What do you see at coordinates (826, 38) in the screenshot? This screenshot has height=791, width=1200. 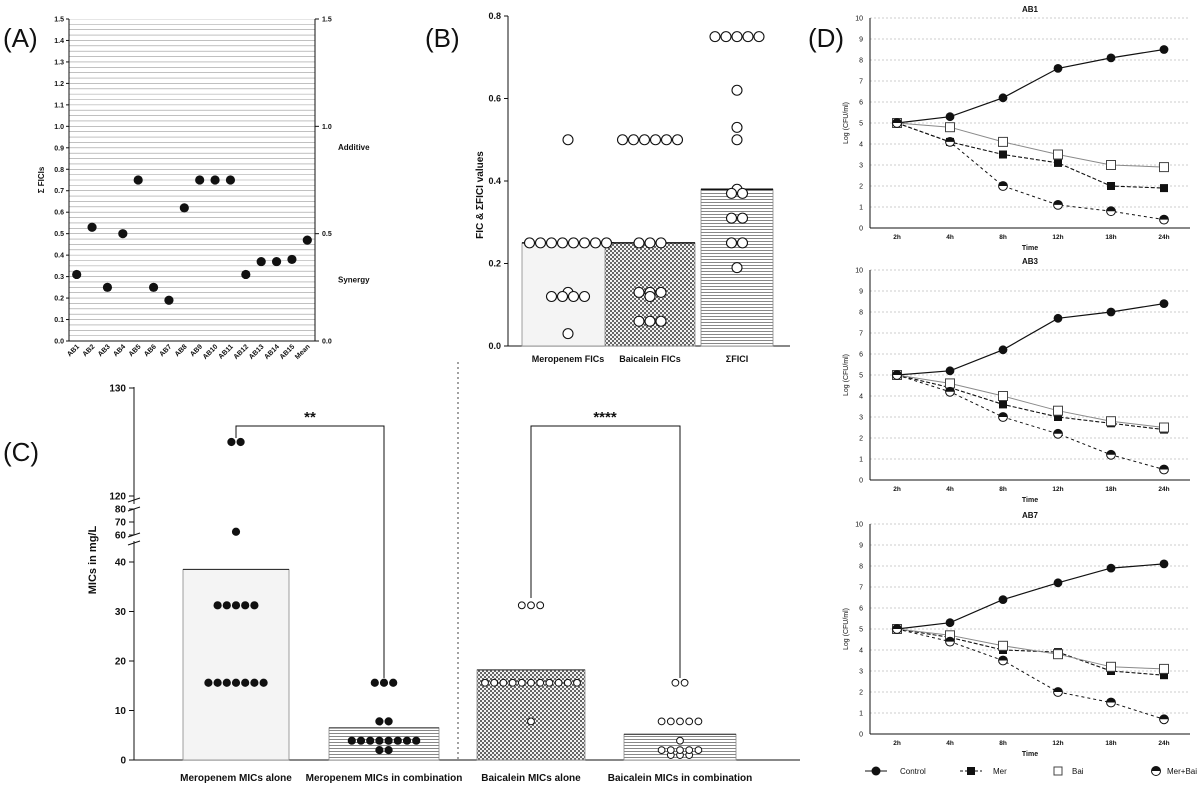 I see `panel-label-d: (D)` at bounding box center [826, 38].